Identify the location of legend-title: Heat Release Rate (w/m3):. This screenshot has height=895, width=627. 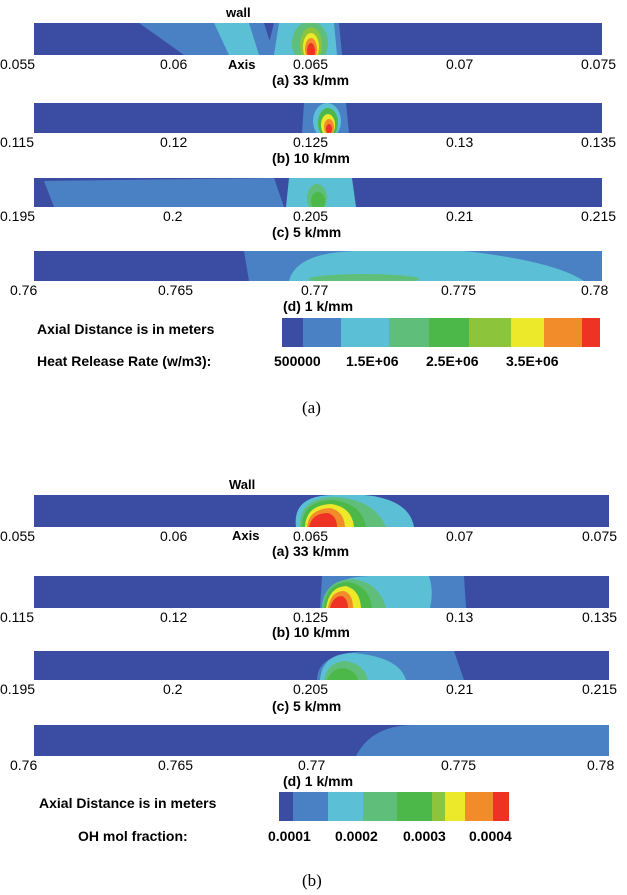
(124, 361).